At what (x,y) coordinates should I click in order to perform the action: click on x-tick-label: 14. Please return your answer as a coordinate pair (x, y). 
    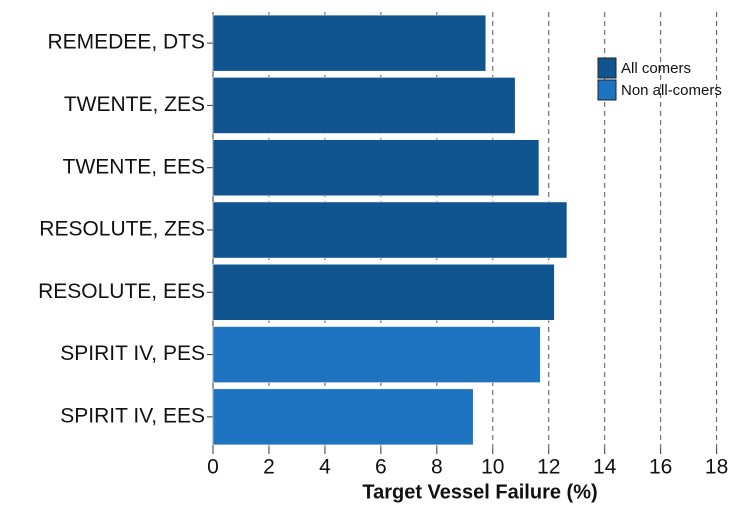
    Looking at the image, I should click on (605, 467).